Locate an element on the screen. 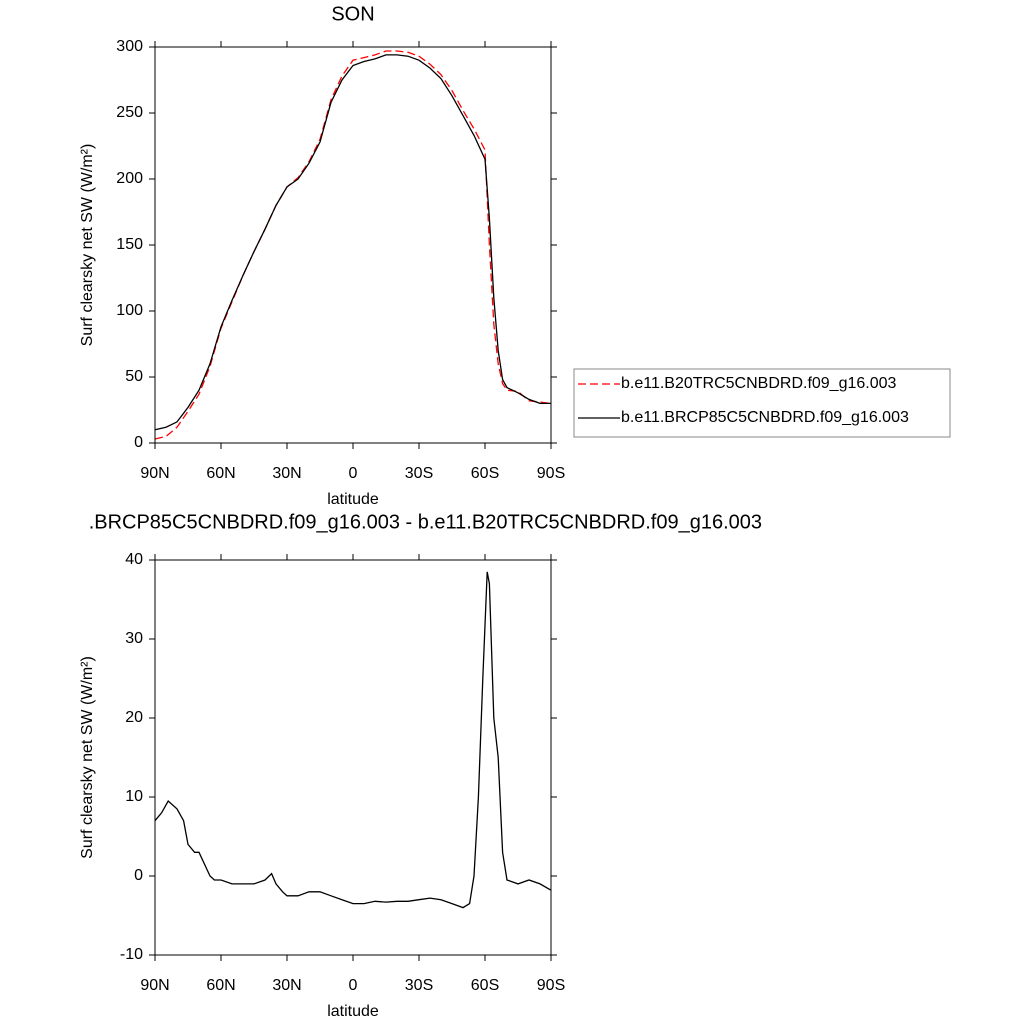 The height and width of the screenshot is (1024, 1024). y-tick-label: 100 is located at coordinates (129, 310).